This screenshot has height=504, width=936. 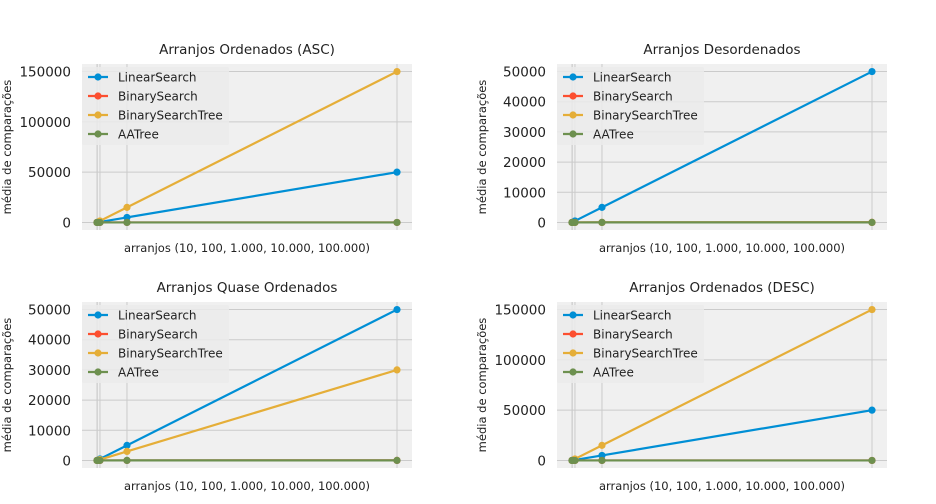 What do you see at coordinates (721, 50) in the screenshot?
I see `chart-title: Arranjos Desordenados` at bounding box center [721, 50].